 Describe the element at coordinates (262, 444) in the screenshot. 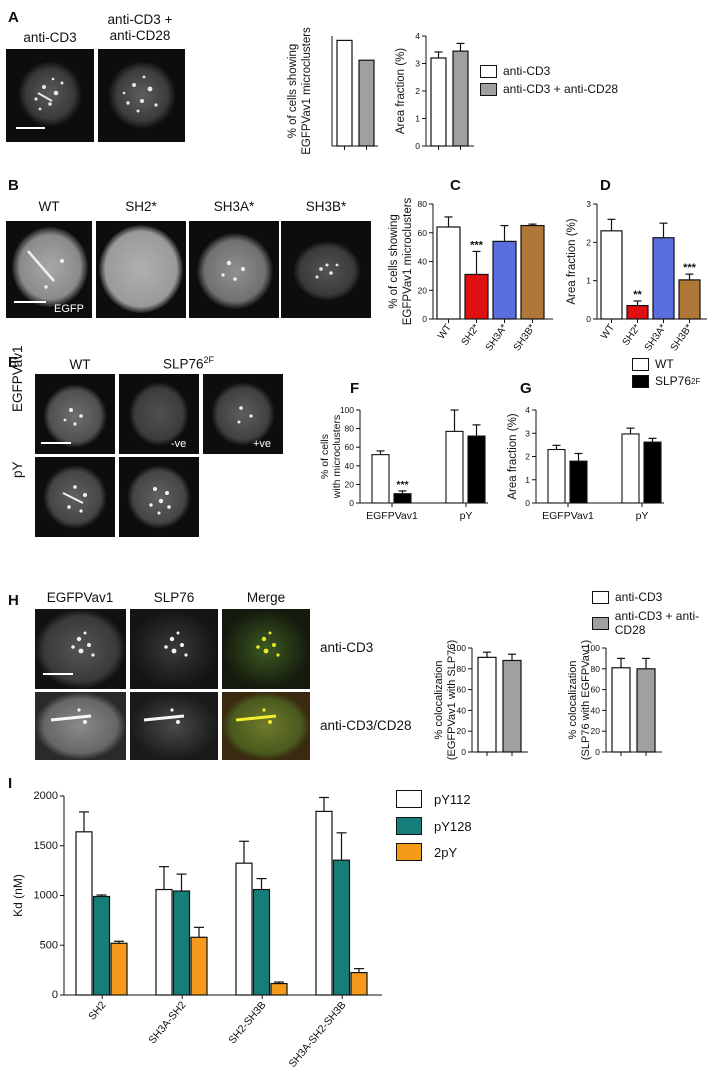

I see `inset-positive: +ve` at that location.